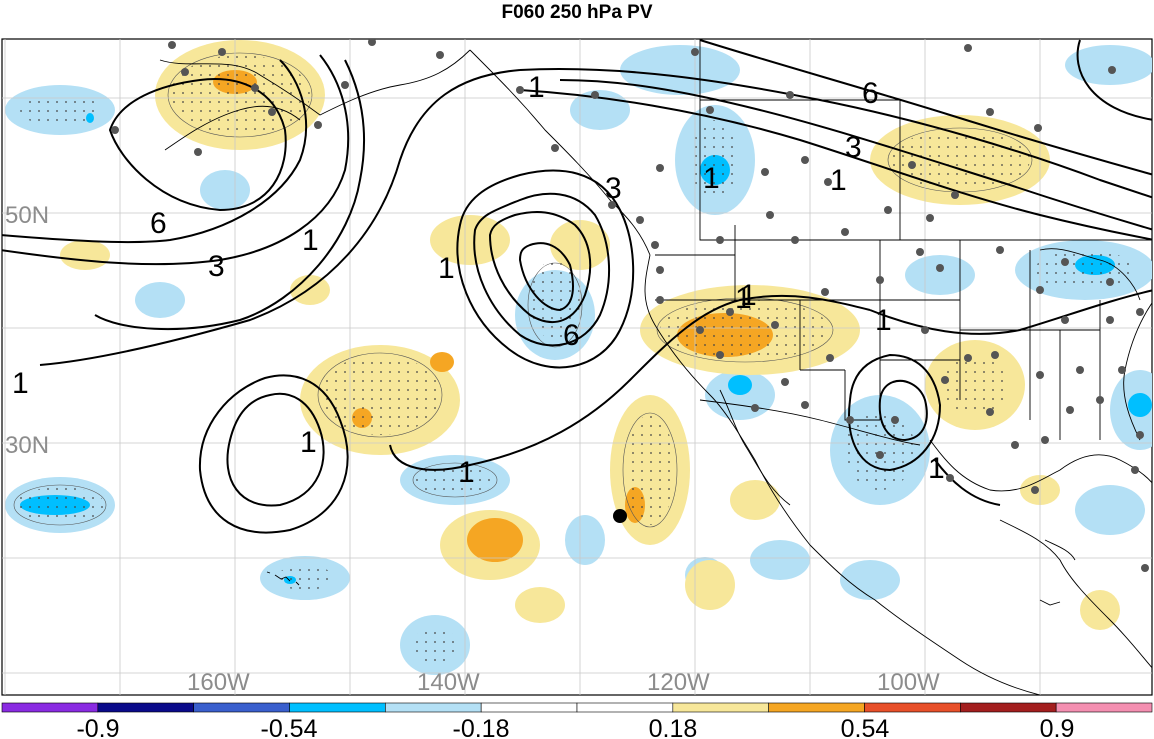 This screenshot has height=739, width=1154. Describe the element at coordinates (218, 682) in the screenshot. I see `lon-label-160w: 160W` at that location.